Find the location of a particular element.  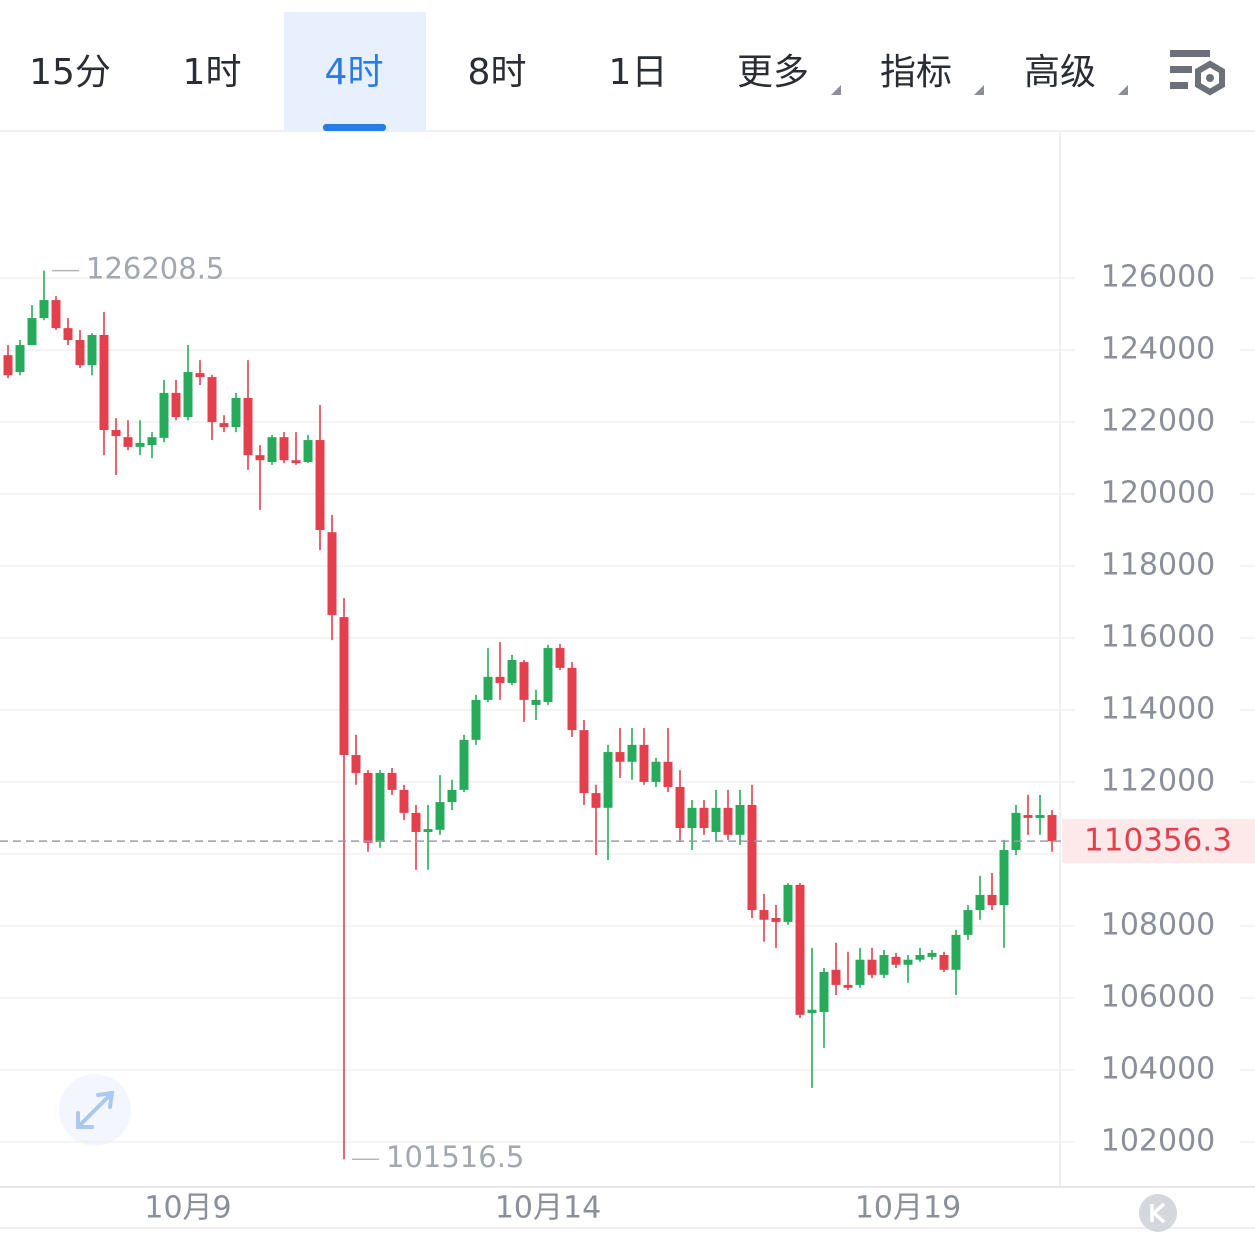

y-tick-label: 104000 is located at coordinates (1158, 1068).